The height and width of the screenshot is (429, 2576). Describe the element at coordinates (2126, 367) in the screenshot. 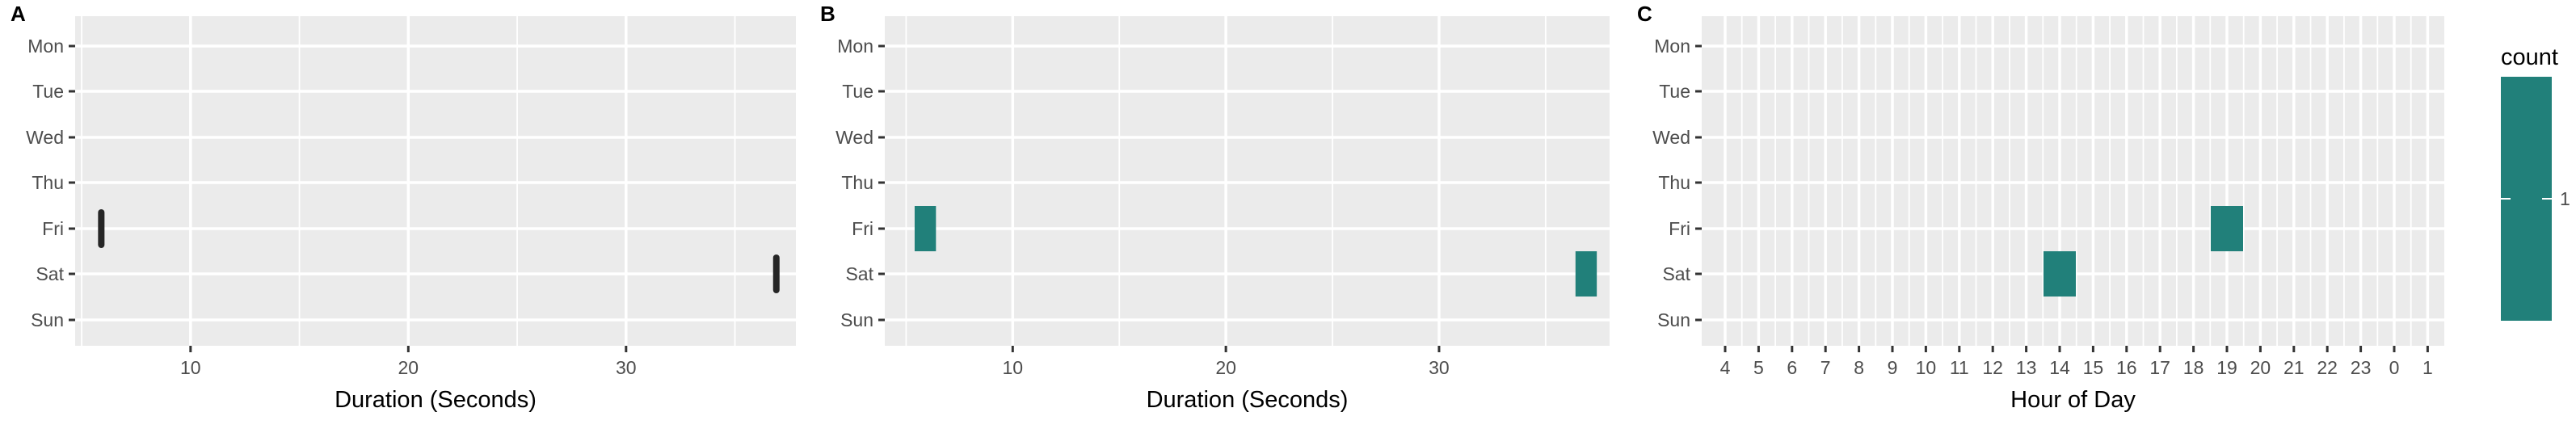

I see `x-tick-label-16: 16` at that location.